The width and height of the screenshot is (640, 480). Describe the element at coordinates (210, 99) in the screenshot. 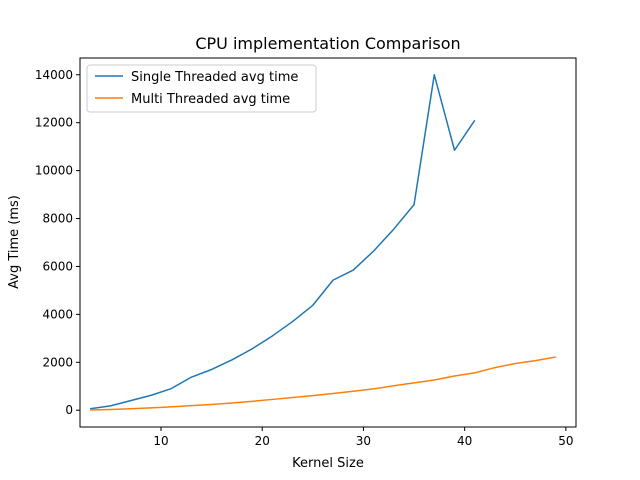

I see `legend-label-multi-threaded: Multi Threaded avg time` at that location.